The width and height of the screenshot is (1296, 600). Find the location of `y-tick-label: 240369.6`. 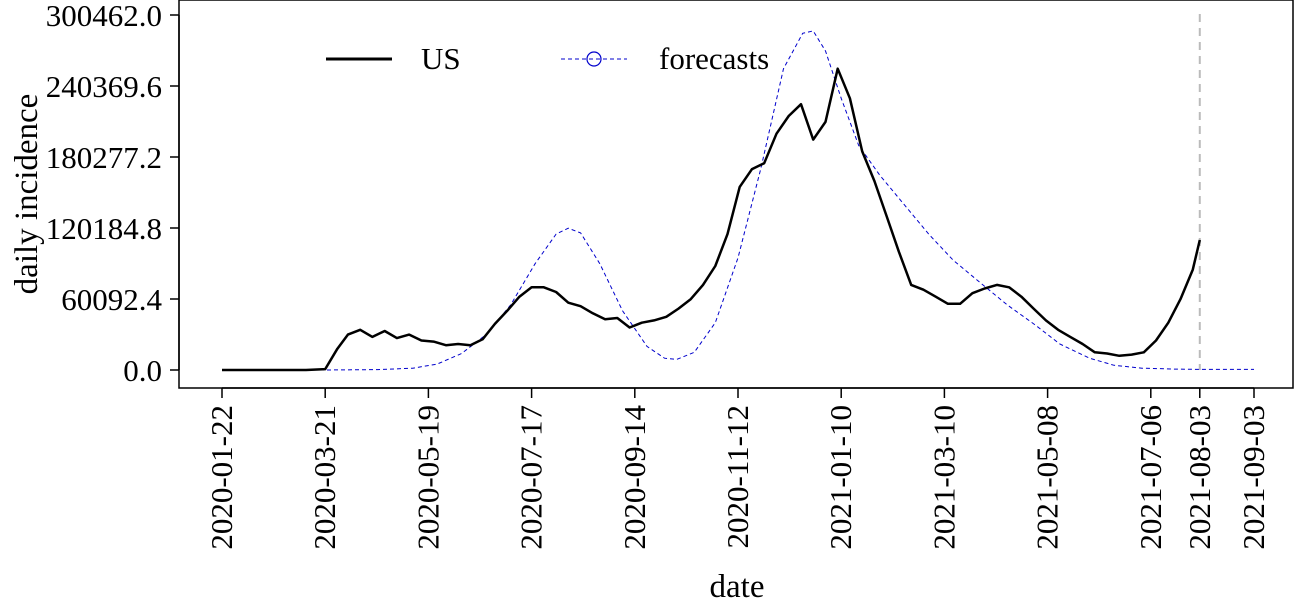

y-tick-label: 240369.6 is located at coordinates (104, 86).